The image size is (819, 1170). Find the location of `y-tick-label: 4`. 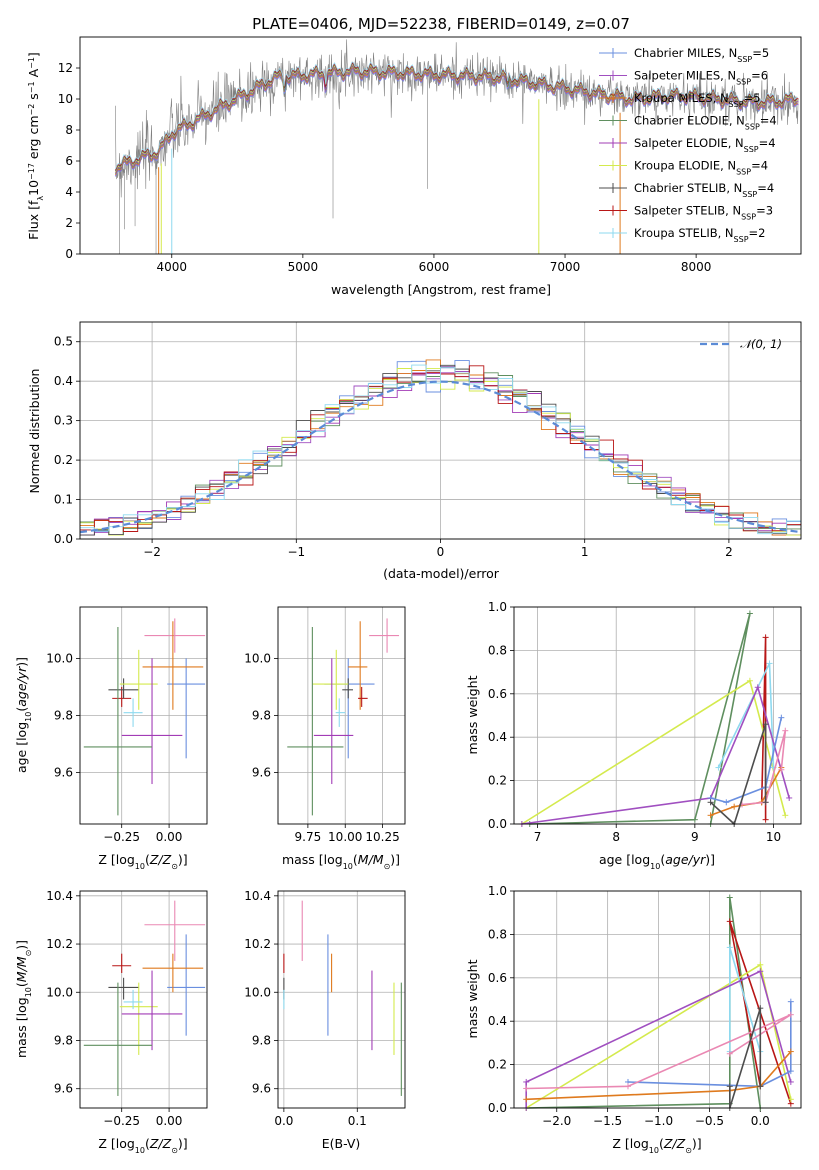

y-tick-label: 4 is located at coordinates (69, 192).